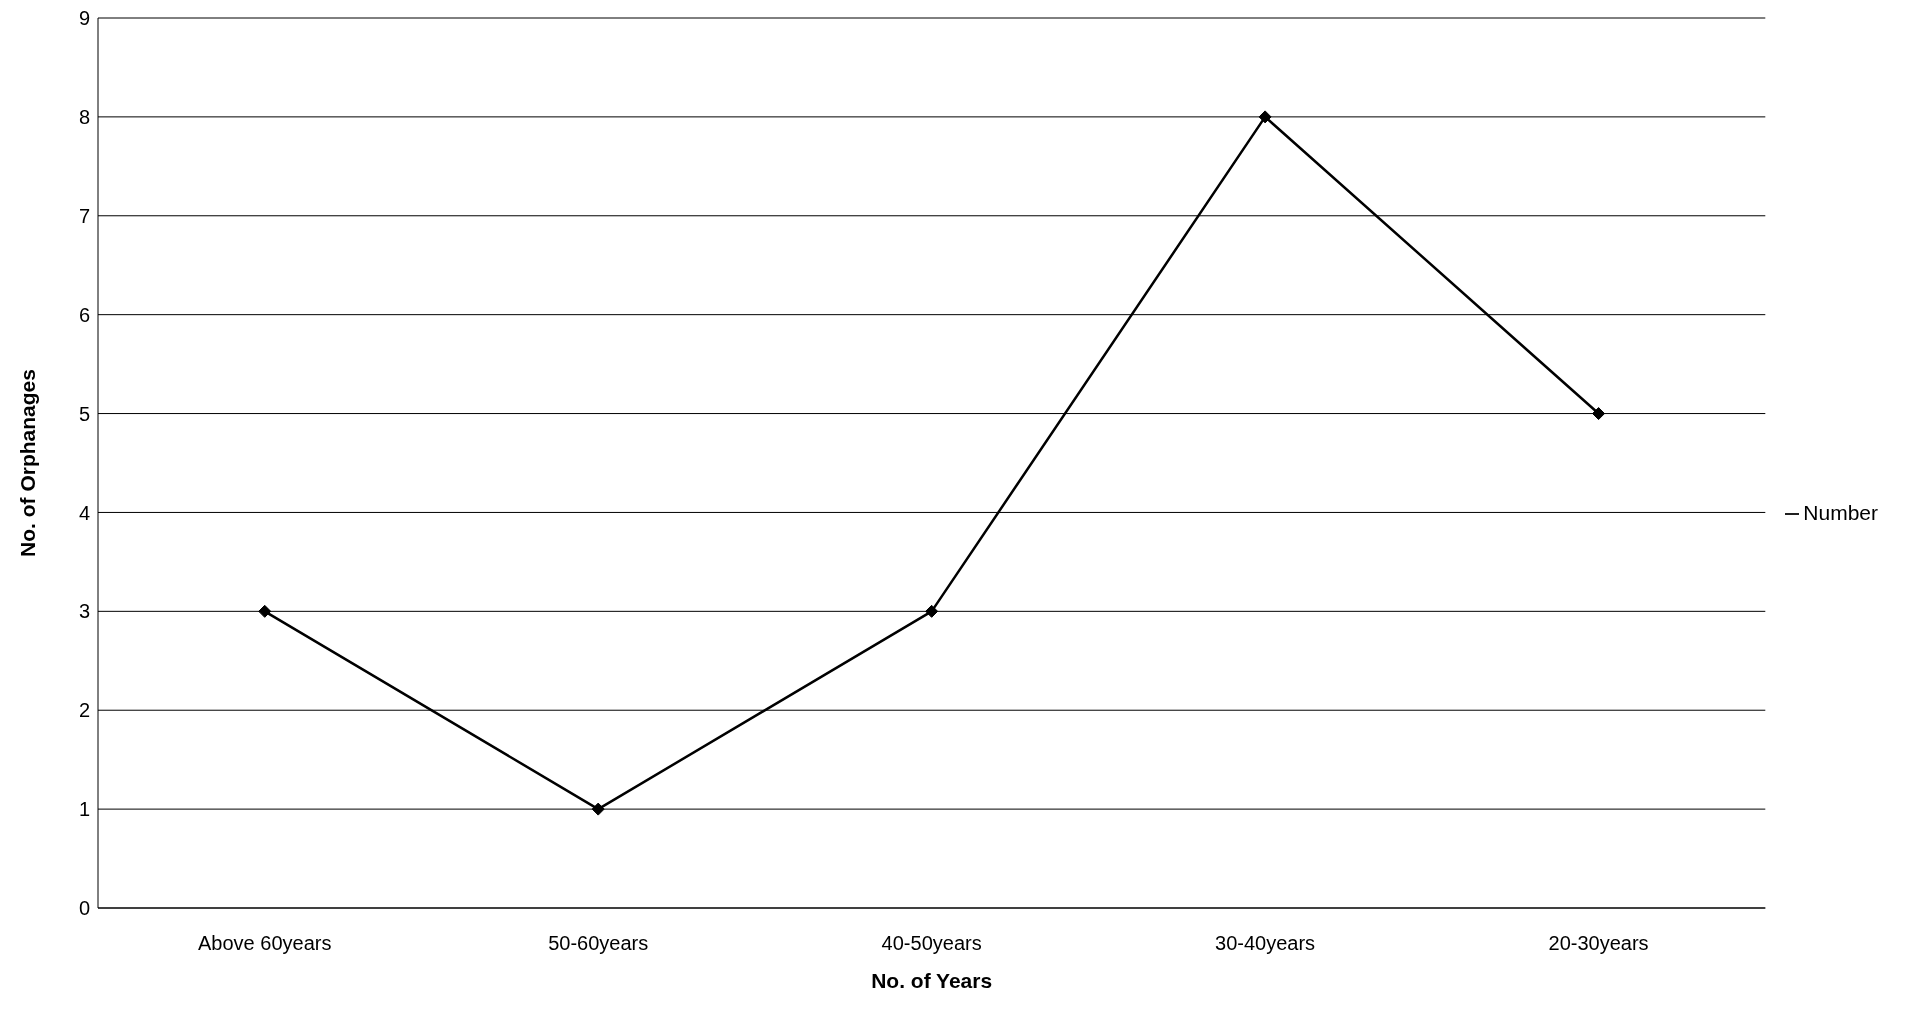 This screenshot has width=1908, height=1034. Describe the element at coordinates (84, 314) in the screenshot. I see `y-tick-label: 6` at that location.